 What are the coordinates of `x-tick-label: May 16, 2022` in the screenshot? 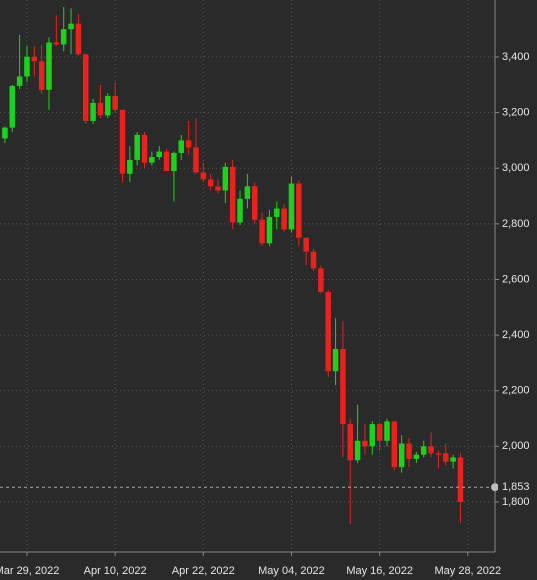 It's located at (379, 571).